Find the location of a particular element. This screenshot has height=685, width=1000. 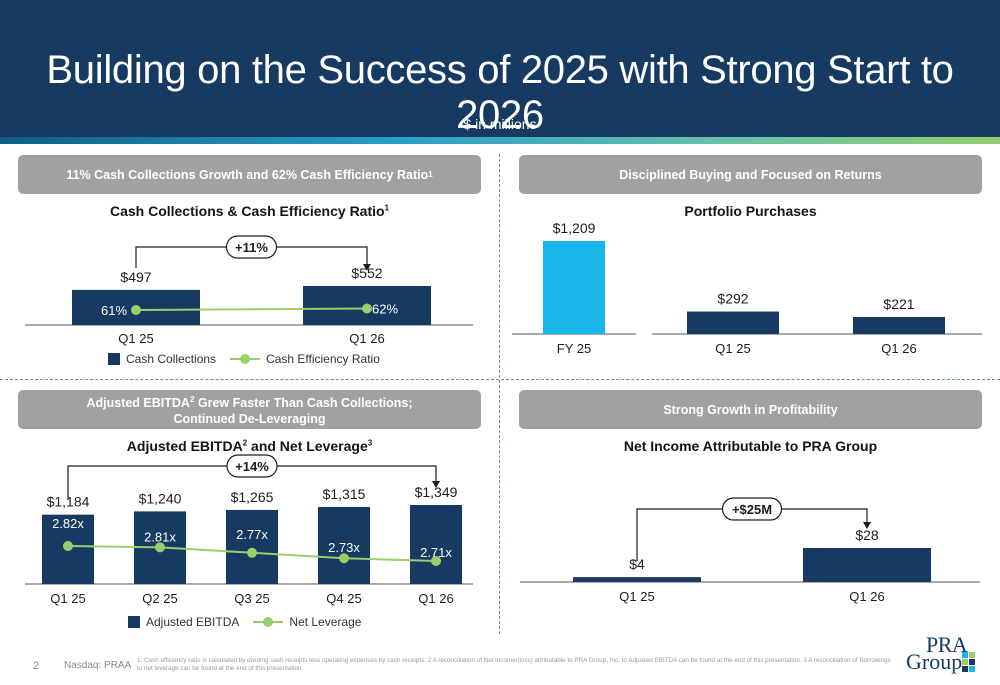

bar-value-label: $4 is located at coordinates (637, 564).